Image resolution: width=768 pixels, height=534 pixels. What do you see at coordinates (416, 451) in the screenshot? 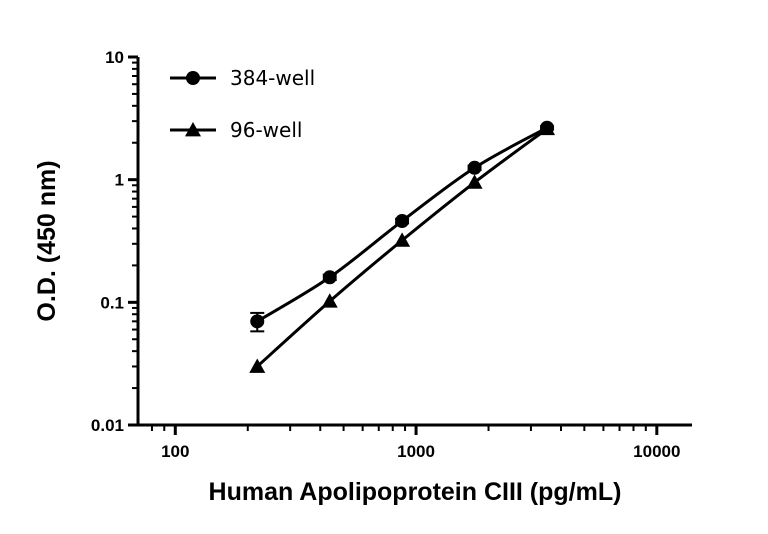
I see `x-tick-label: 1000` at bounding box center [416, 451].